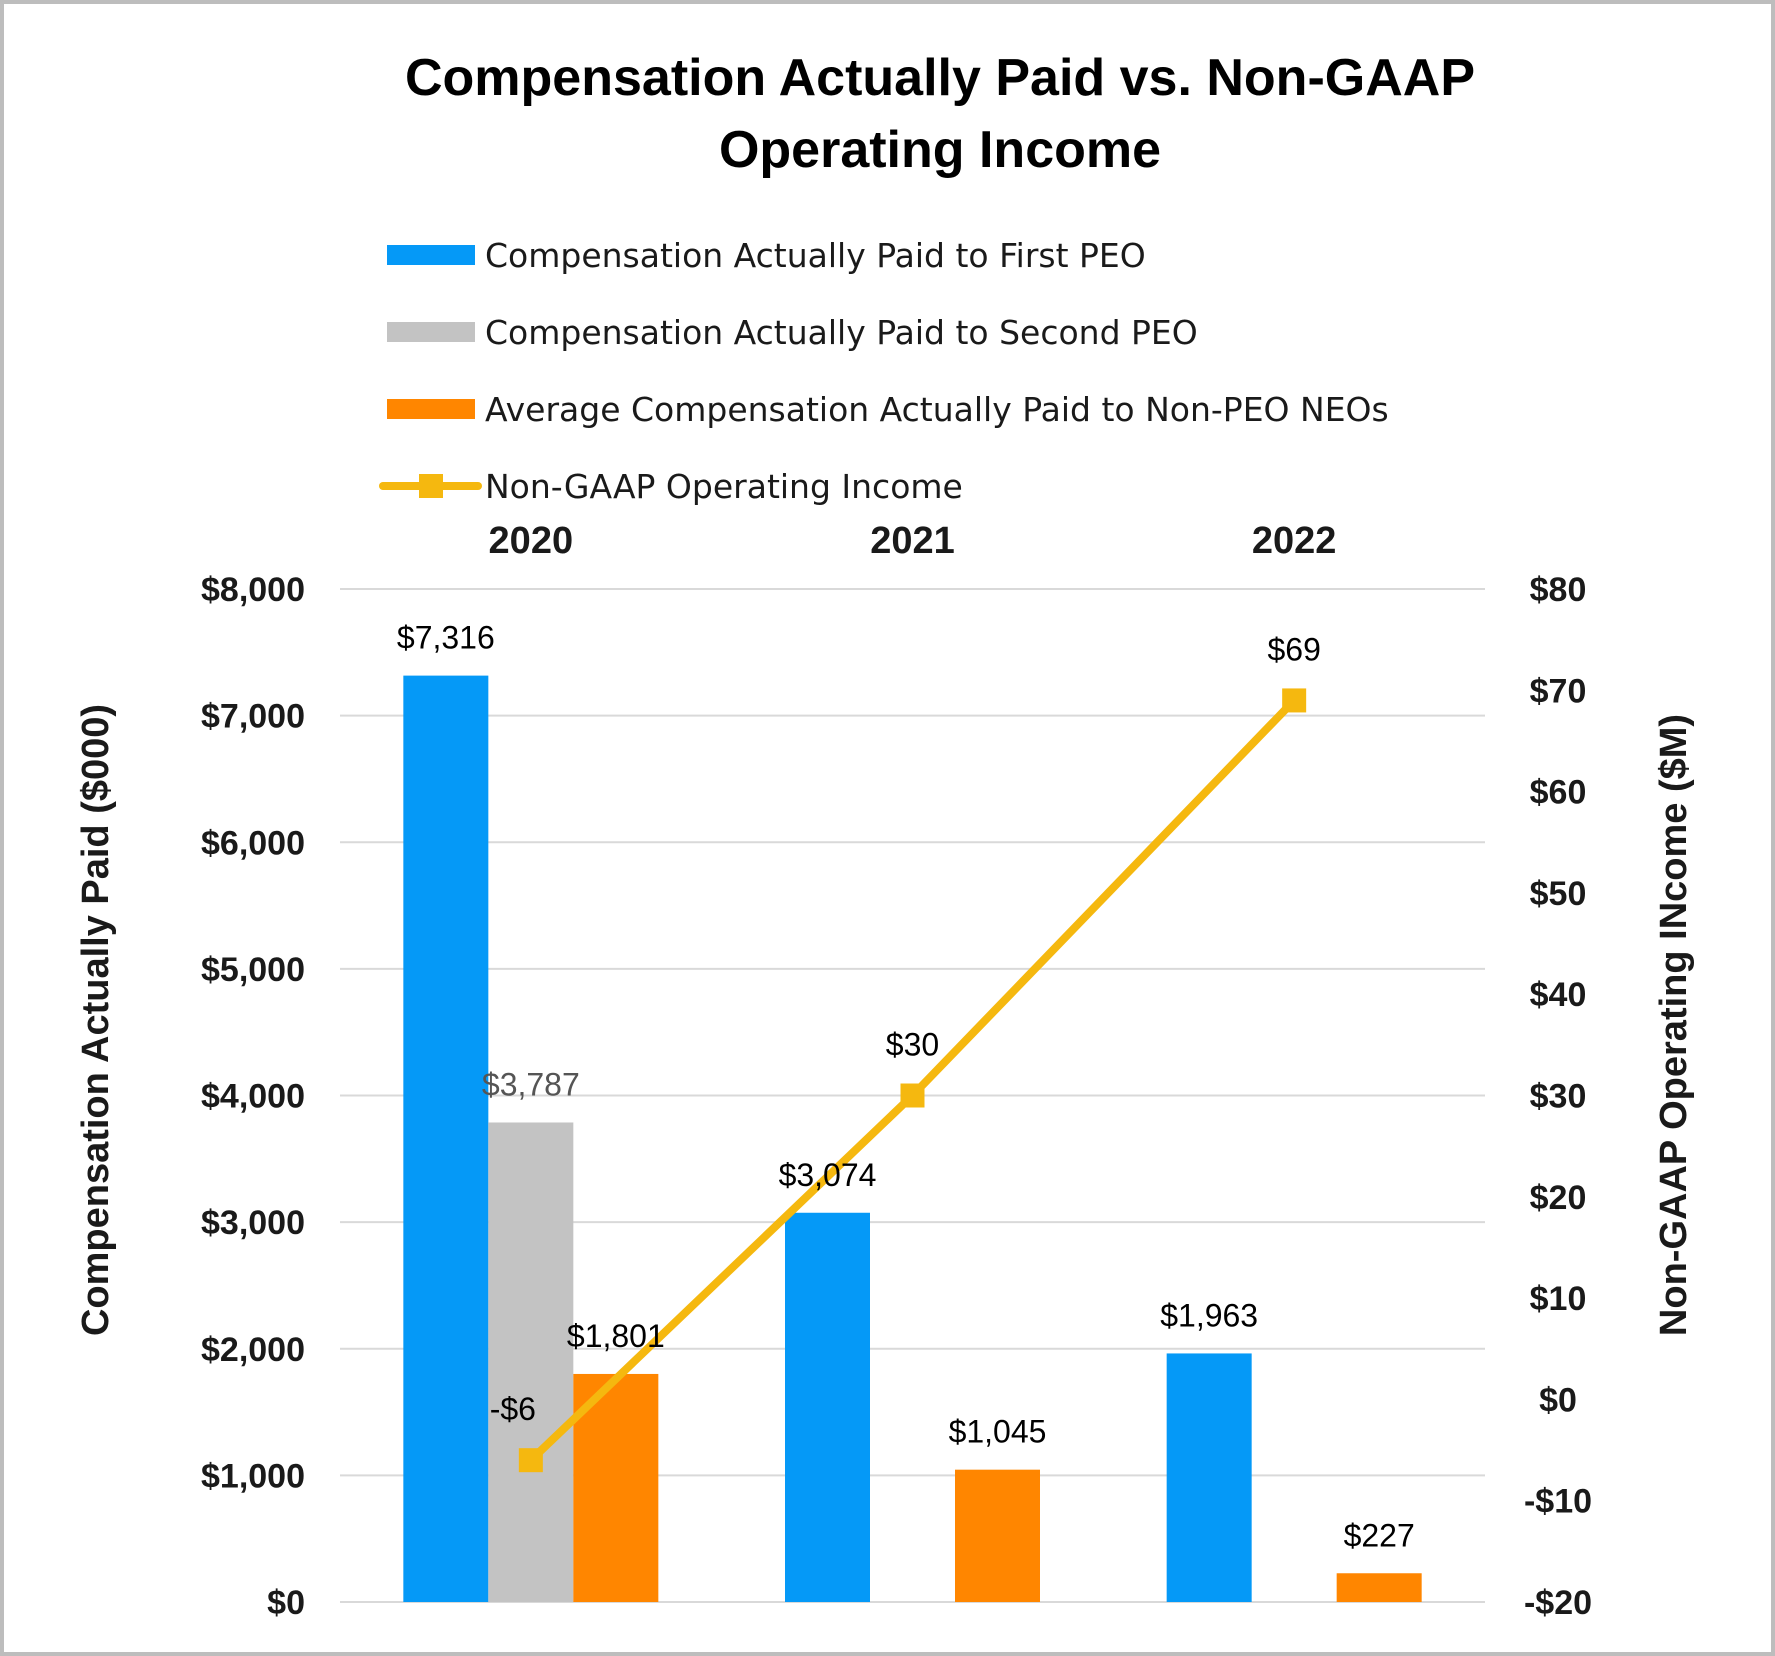  What do you see at coordinates (1294, 541) in the screenshot?
I see `category-label-2022: 2022` at bounding box center [1294, 541].